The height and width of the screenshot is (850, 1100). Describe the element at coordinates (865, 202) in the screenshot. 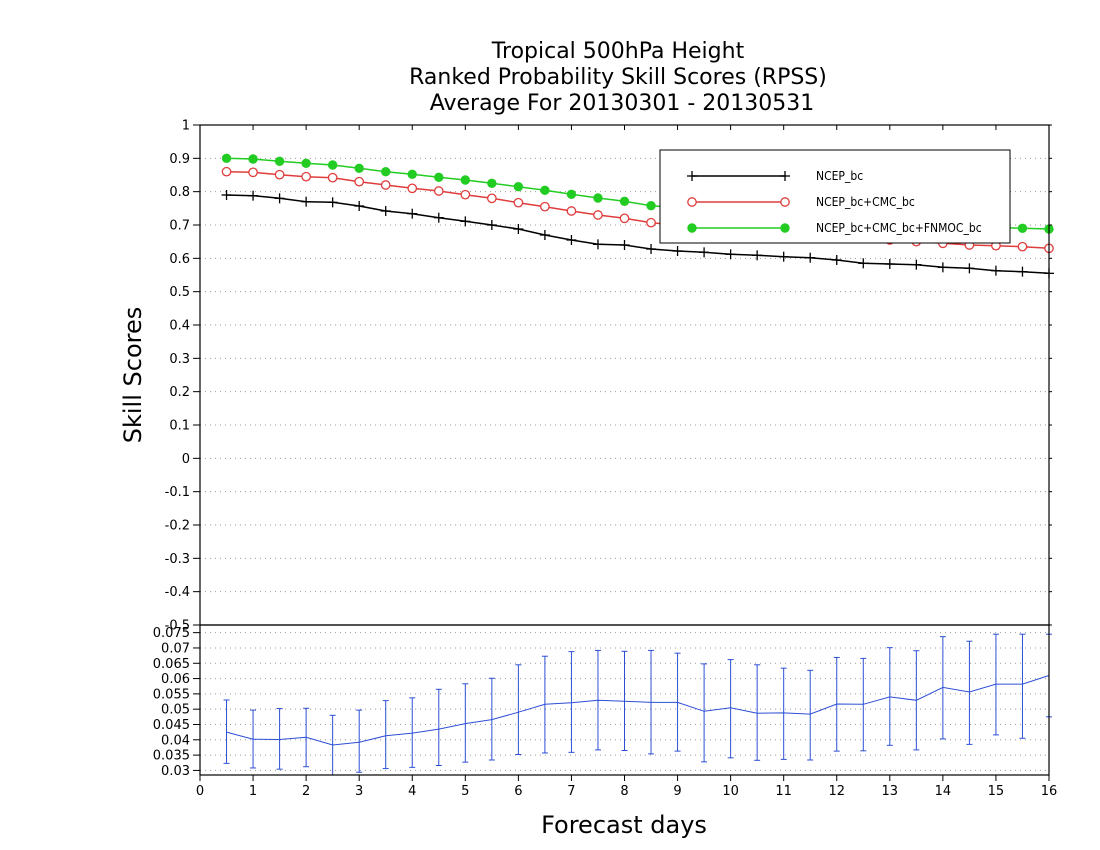

I see `legend-label: NCEP_bc+CMC_bc` at that location.